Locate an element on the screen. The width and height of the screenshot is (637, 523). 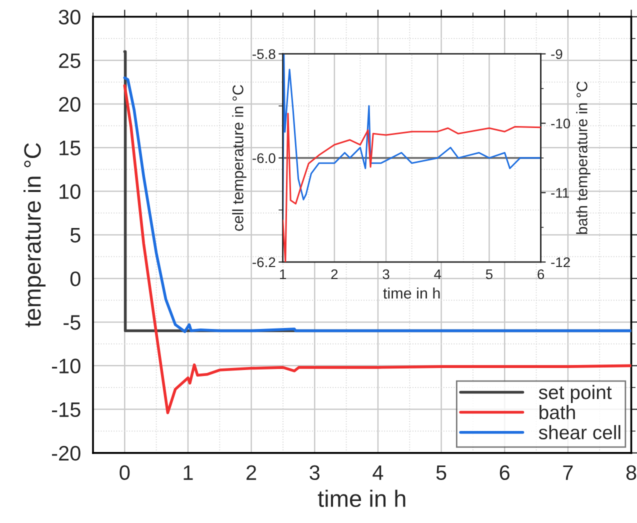
y-axis-title: cell temperature in °C is located at coordinates (239, 157).